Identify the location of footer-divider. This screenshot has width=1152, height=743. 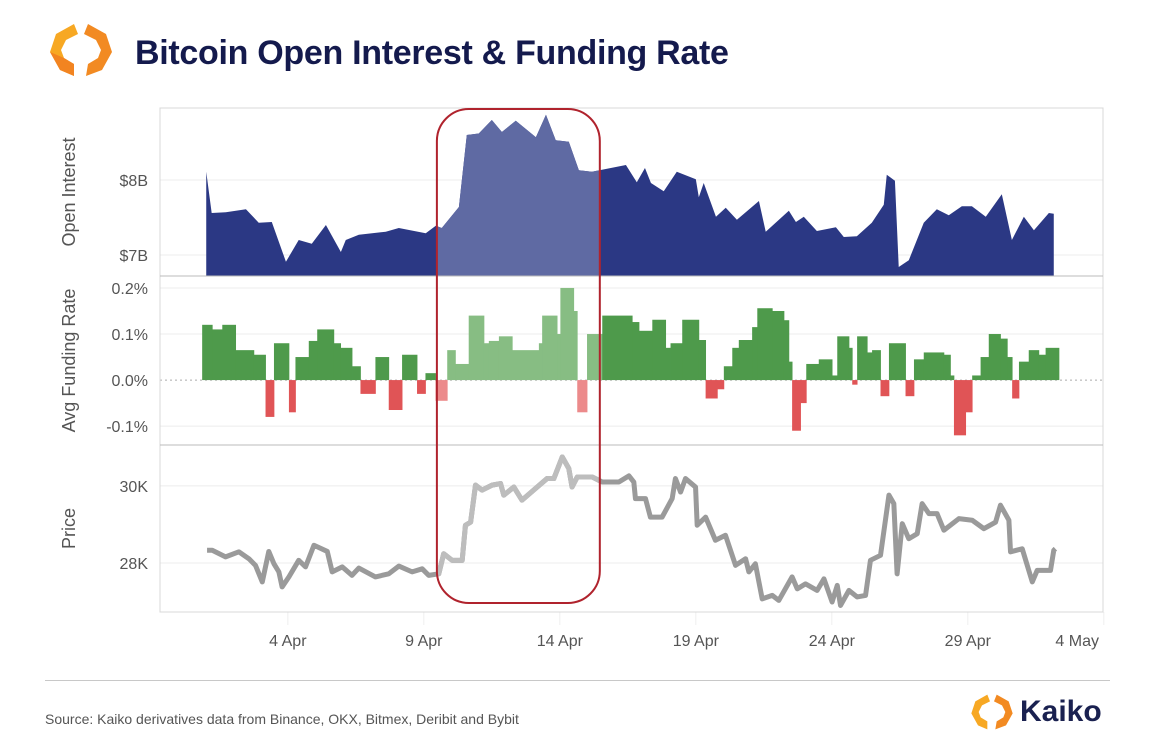
(577, 680).